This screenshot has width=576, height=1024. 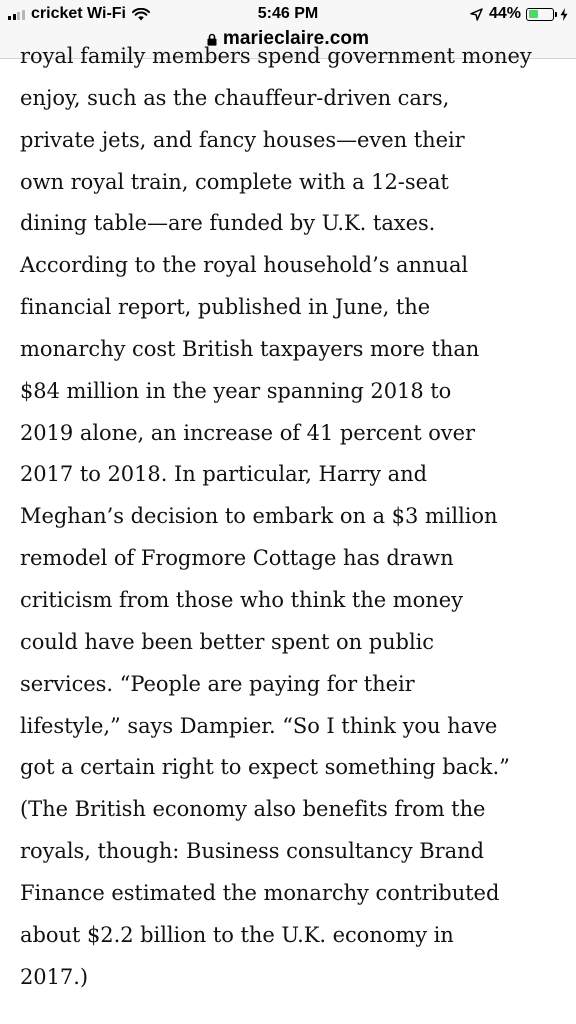 I want to click on article-line: own royal train, complete with a 12-seat, so click(x=234, y=181).